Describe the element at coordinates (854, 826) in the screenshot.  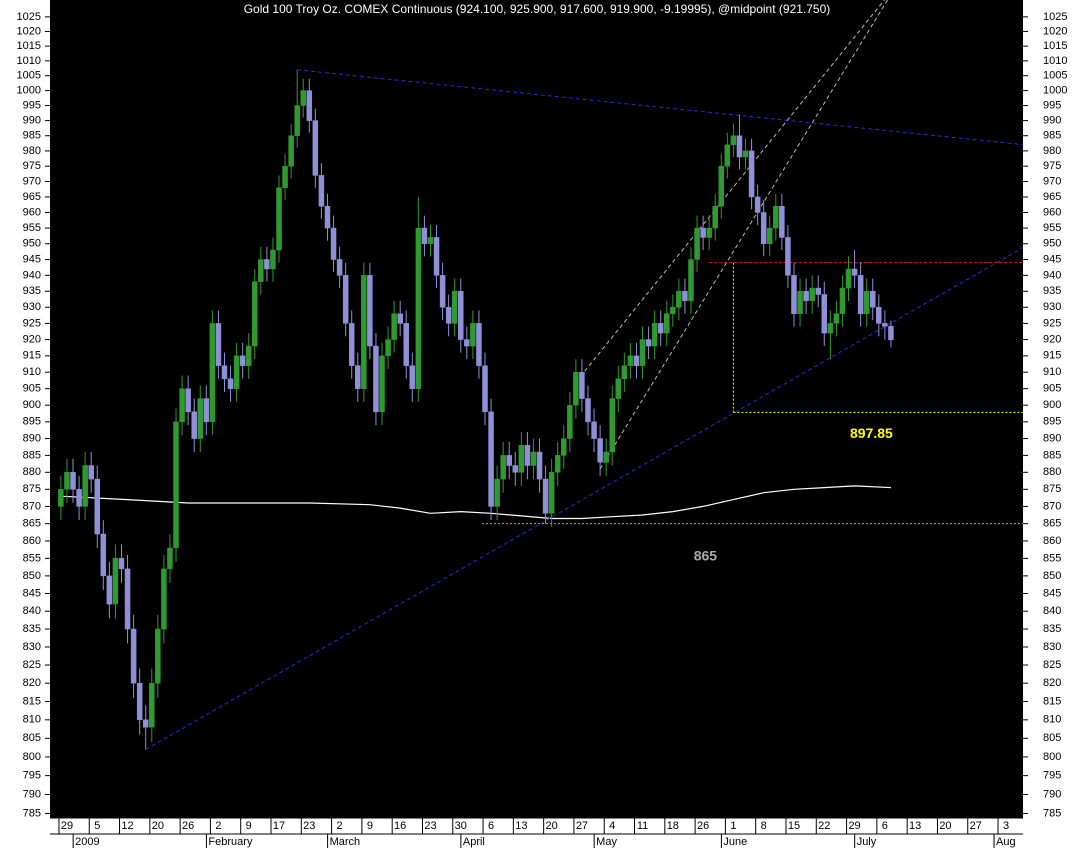
I see `x-tick-label: 29` at that location.